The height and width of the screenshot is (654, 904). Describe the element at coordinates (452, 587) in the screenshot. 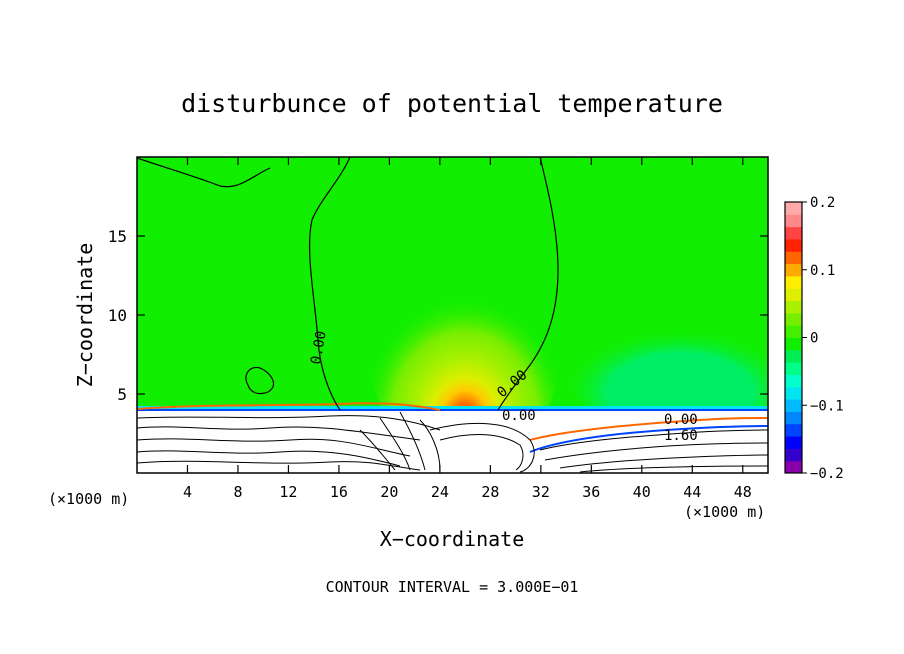

I see `contour-interval-note: CONTOUR INTERVAL = 3.000E−01` at that location.